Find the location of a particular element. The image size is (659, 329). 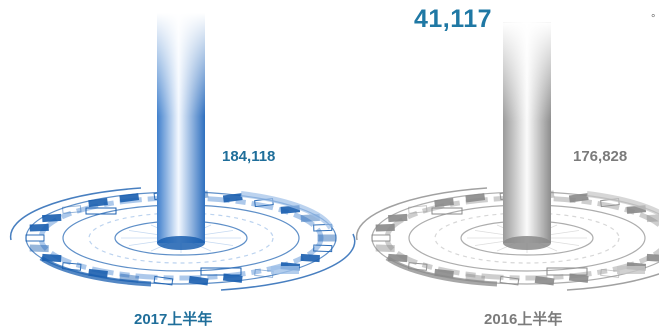

data-label-2016: 176,828 is located at coordinates (600, 156).